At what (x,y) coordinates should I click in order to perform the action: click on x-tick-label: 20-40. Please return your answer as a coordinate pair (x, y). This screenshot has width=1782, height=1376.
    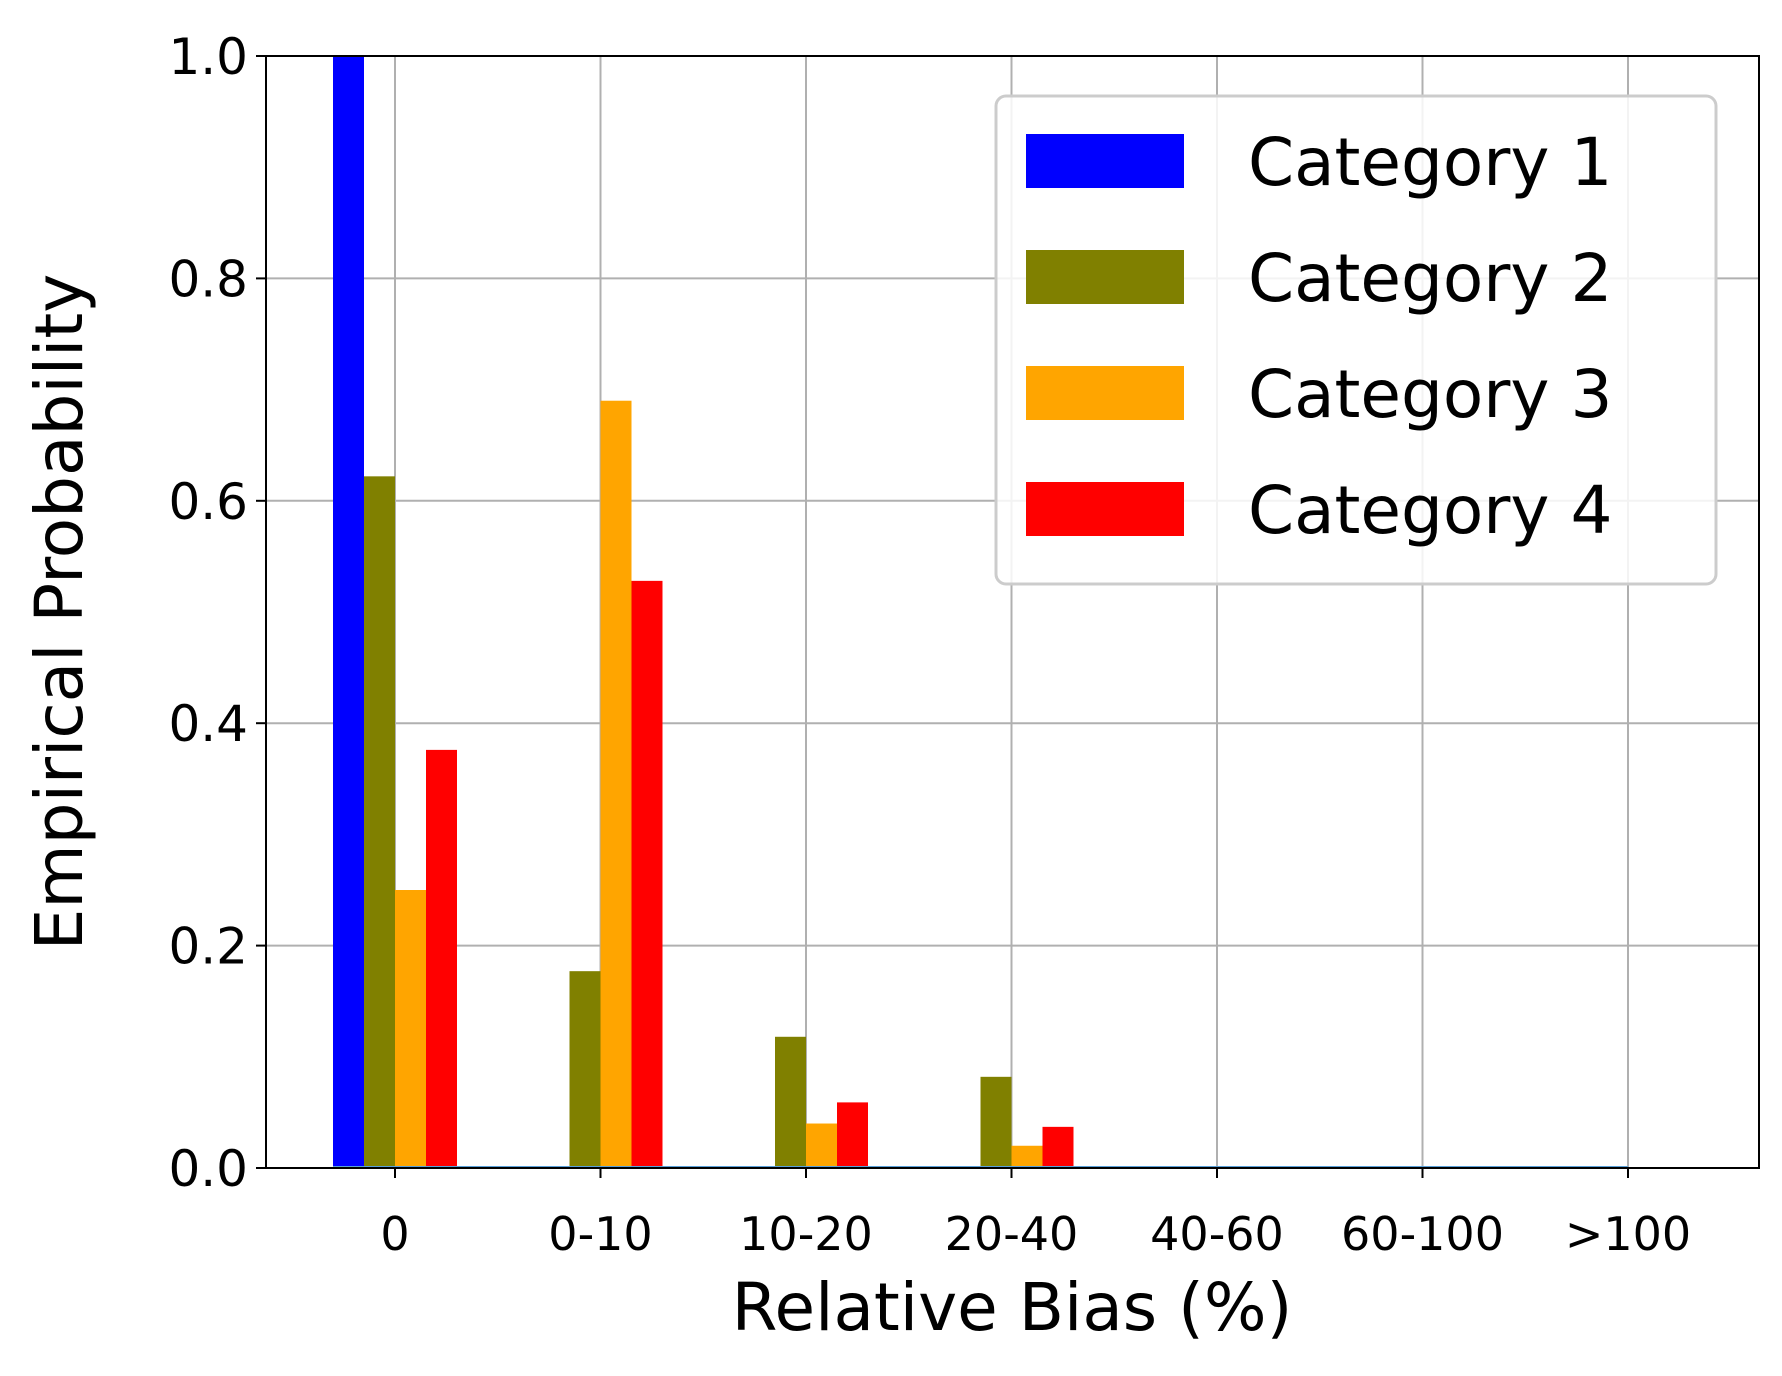
    Looking at the image, I should click on (1012, 1234).